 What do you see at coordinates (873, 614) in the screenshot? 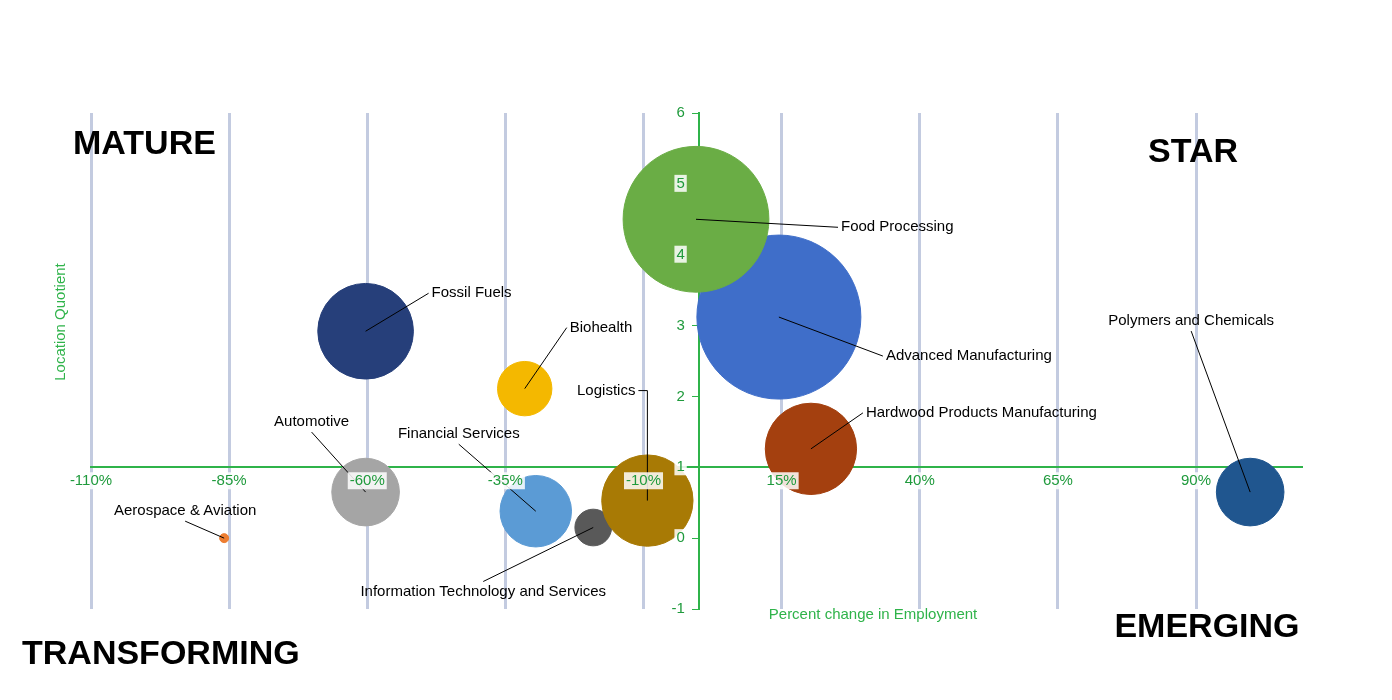
I see `x-axis-title: Percent change in Employment` at bounding box center [873, 614].